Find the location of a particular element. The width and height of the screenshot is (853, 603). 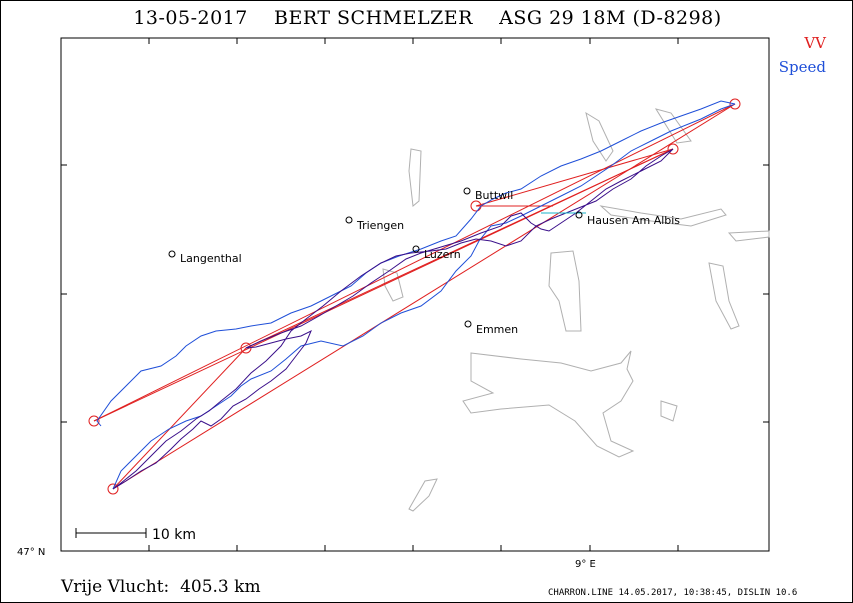

place-label-langenthal: Langenthal is located at coordinates (211, 258).